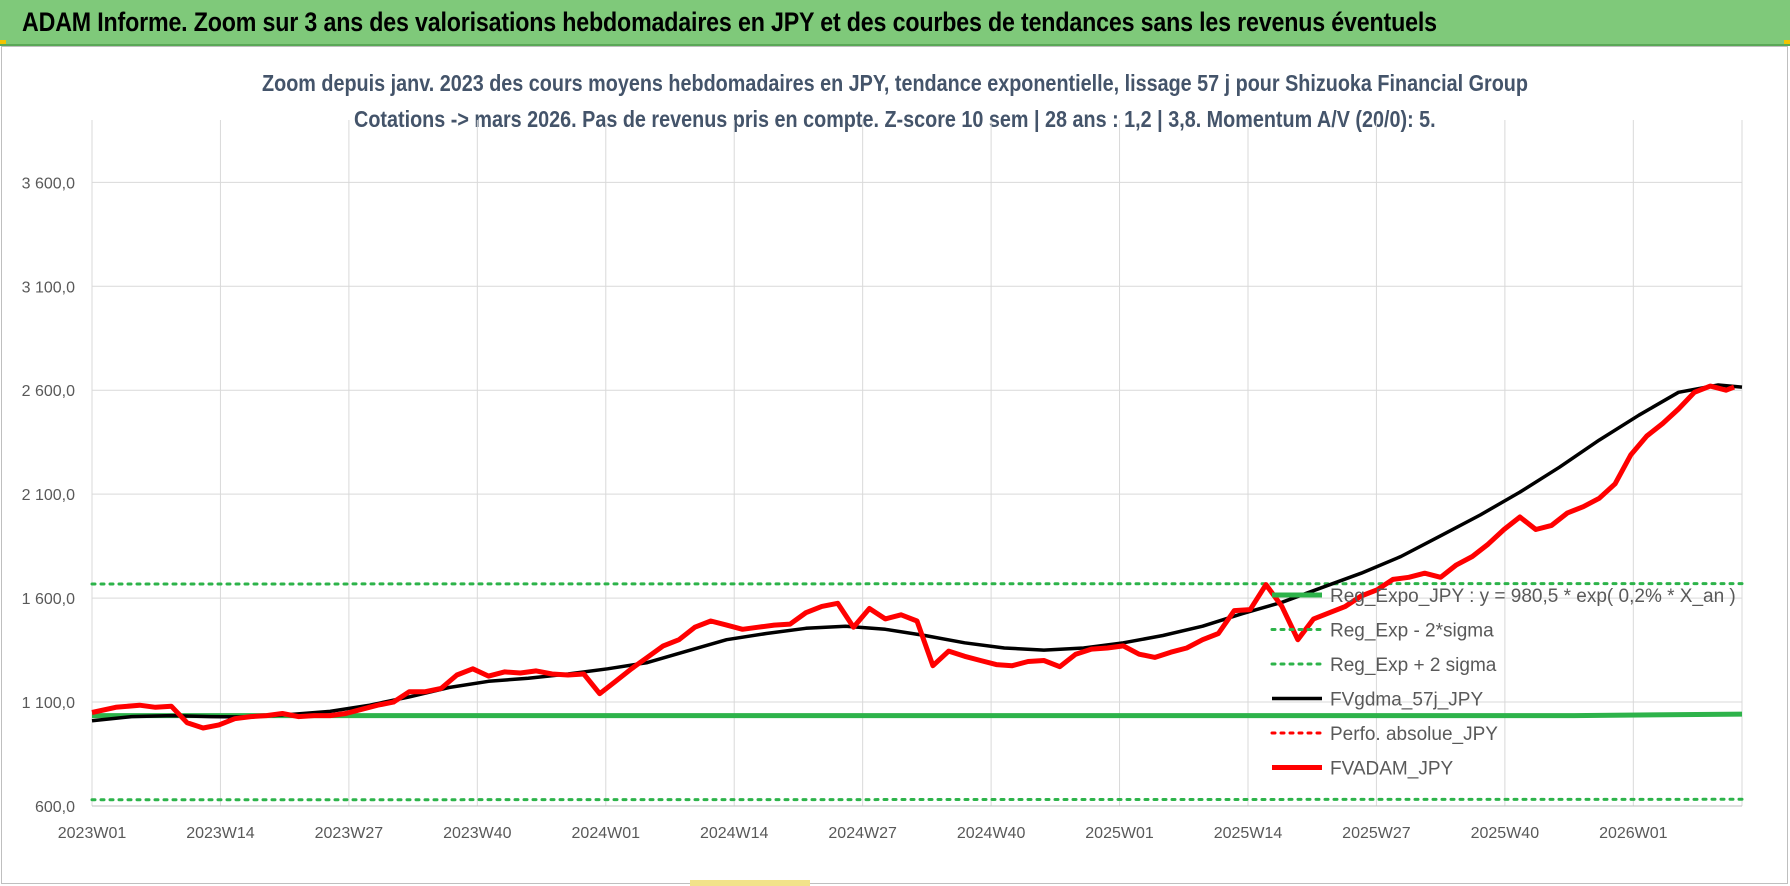 This screenshot has height=886, width=1790. Describe the element at coordinates (55, 807) in the screenshot. I see `y-tick-label: 600,0` at that location.